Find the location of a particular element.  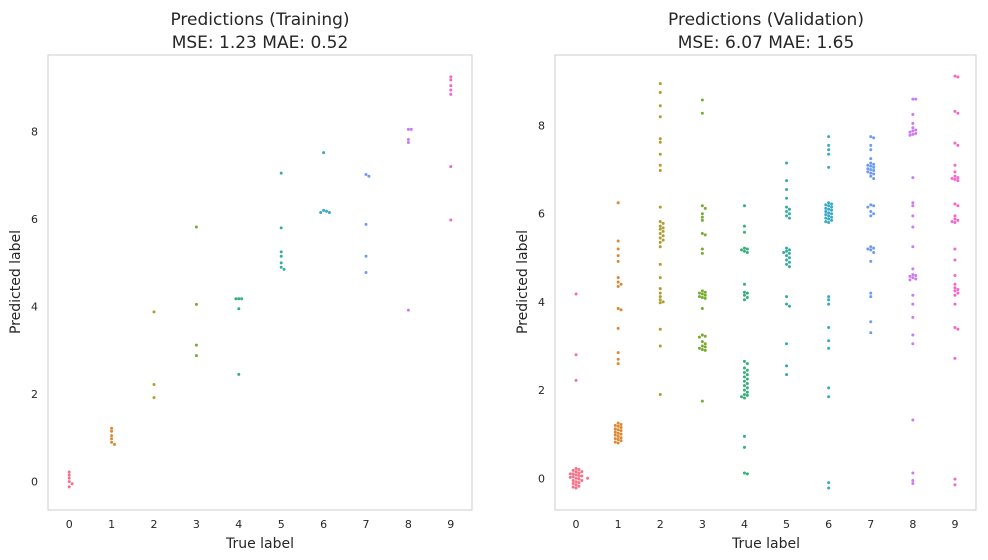

validation-x-tick-4: 4 is located at coordinates (744, 524).